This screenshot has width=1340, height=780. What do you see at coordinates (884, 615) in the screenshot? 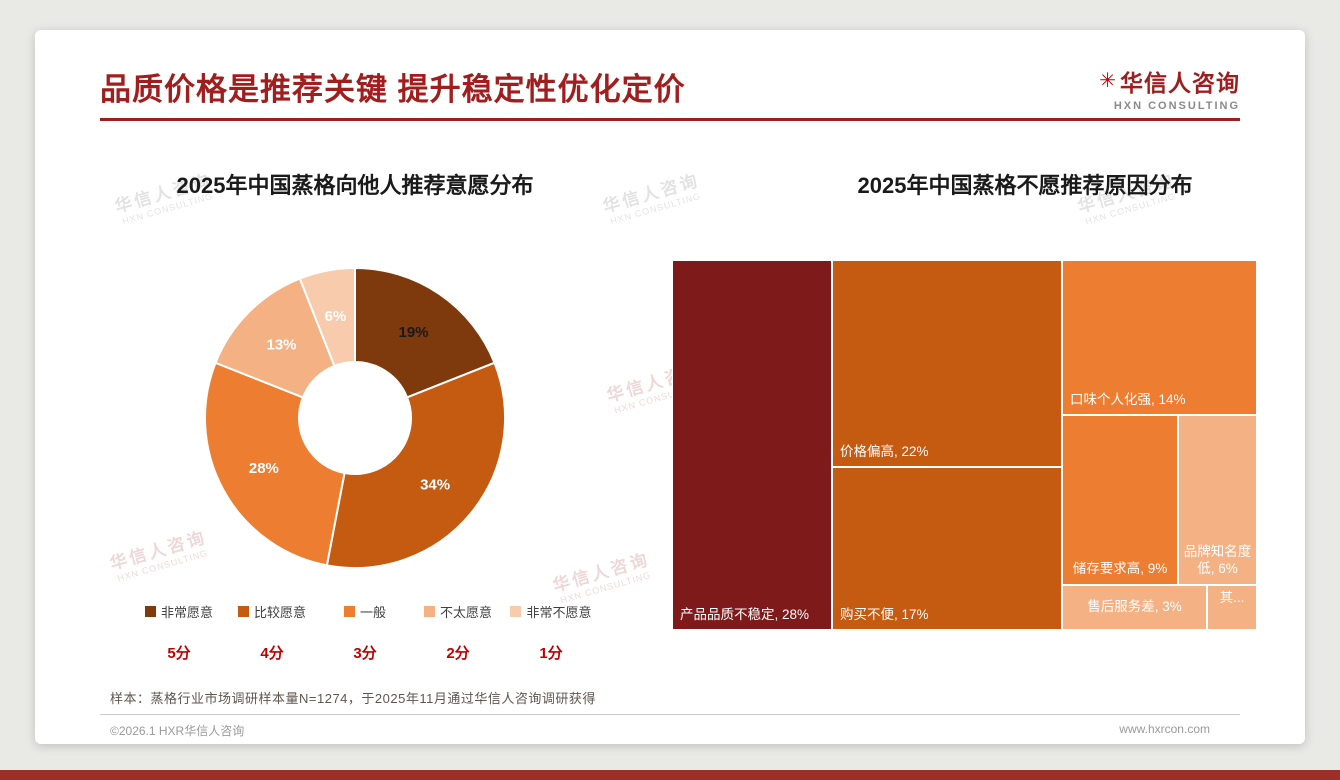
I see `treemap-block-label: 购买不便, 17%` at bounding box center [884, 615].